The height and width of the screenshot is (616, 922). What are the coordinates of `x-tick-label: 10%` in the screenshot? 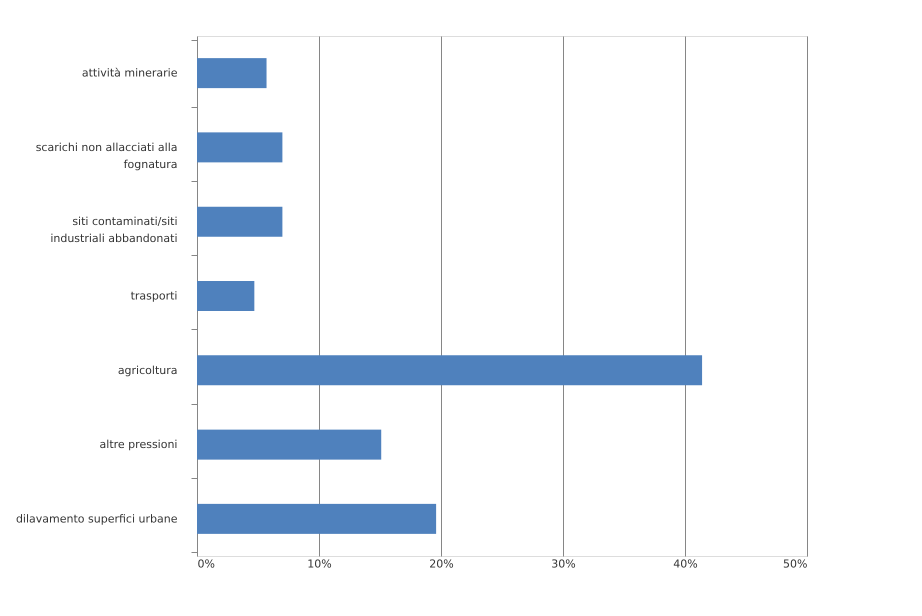 It's located at (319, 564).